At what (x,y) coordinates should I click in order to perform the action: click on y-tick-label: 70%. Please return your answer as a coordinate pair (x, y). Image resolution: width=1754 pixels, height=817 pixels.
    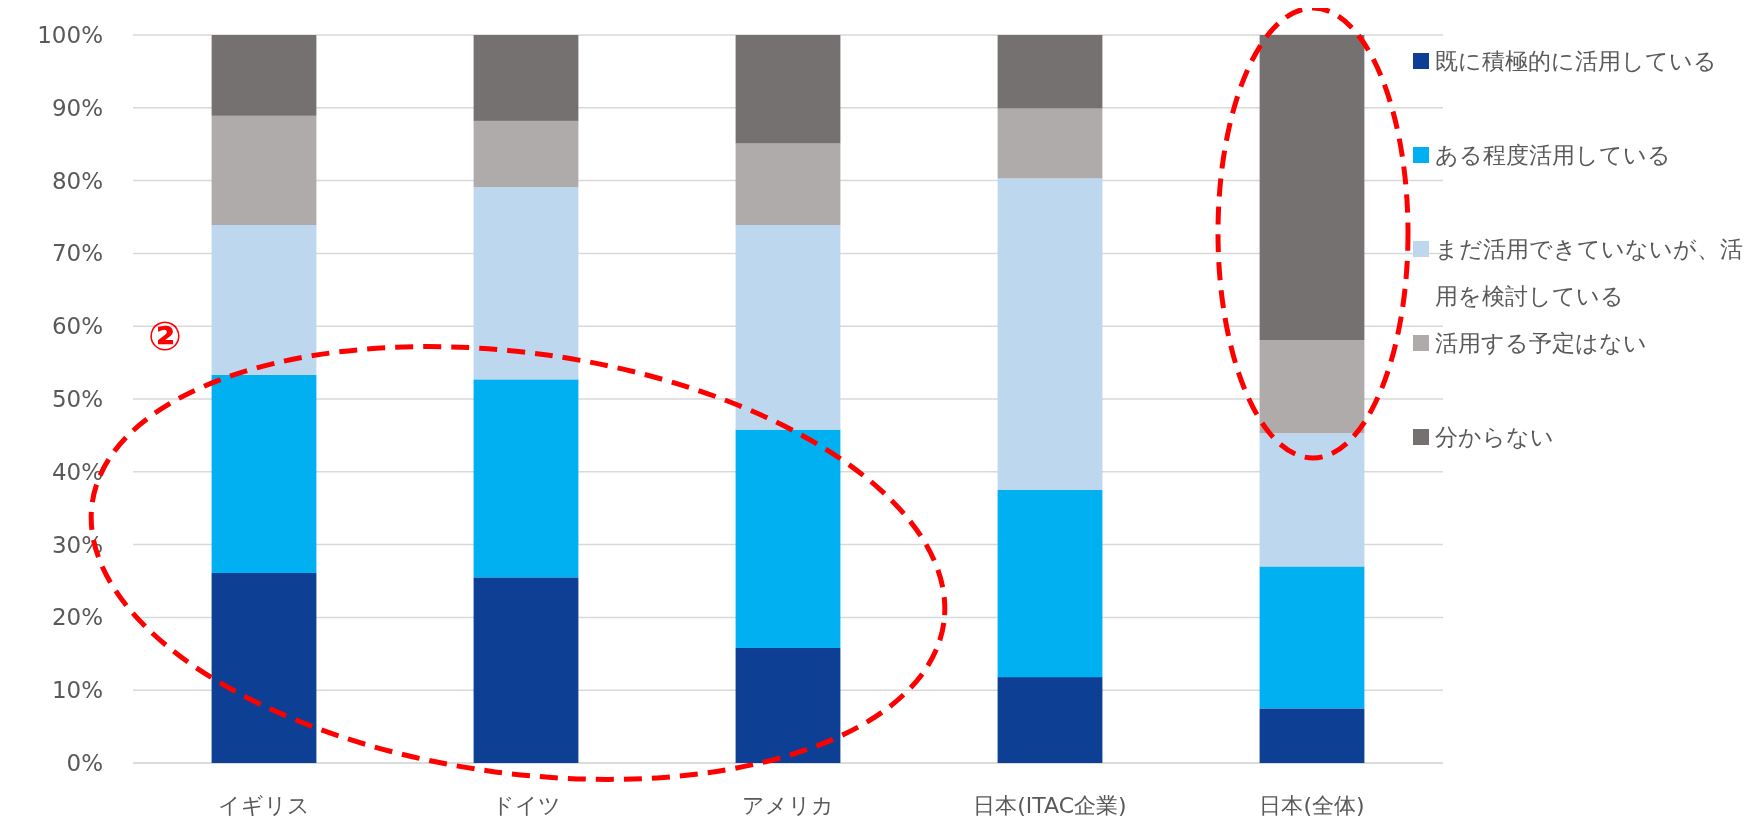
    Looking at the image, I should click on (77, 253).